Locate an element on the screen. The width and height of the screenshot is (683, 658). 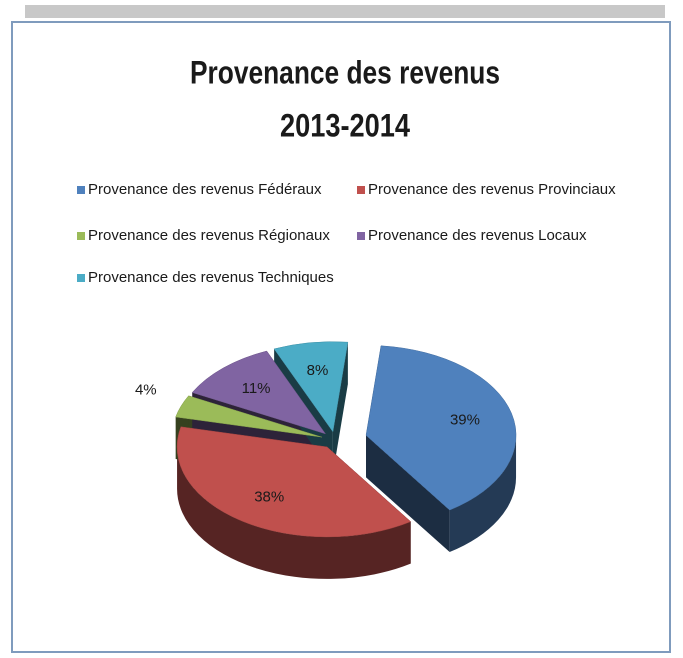
legend-label: Provenance des revenus Techniques is located at coordinates (211, 277).